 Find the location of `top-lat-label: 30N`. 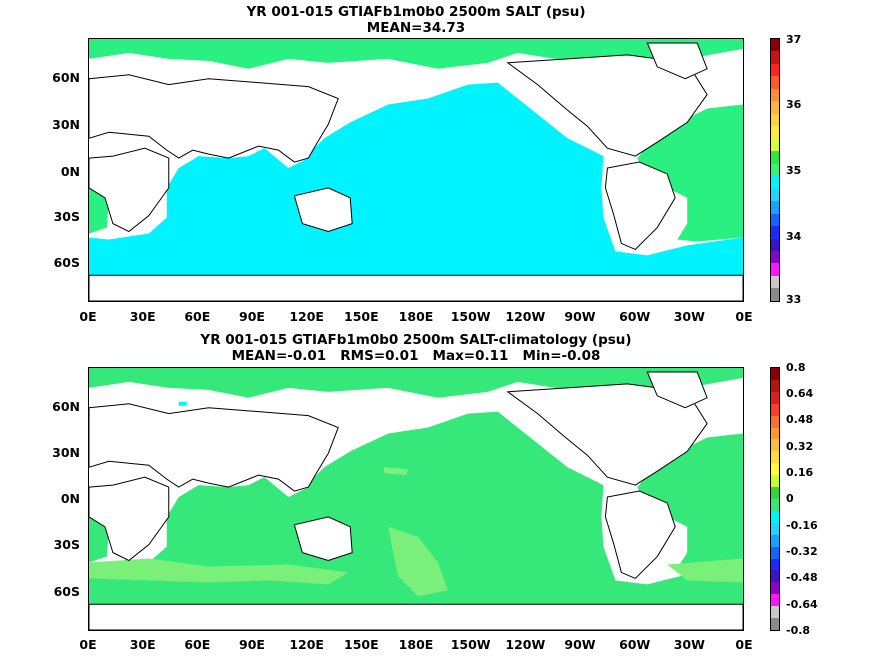

top-lat-label: 30N is located at coordinates (66, 124).